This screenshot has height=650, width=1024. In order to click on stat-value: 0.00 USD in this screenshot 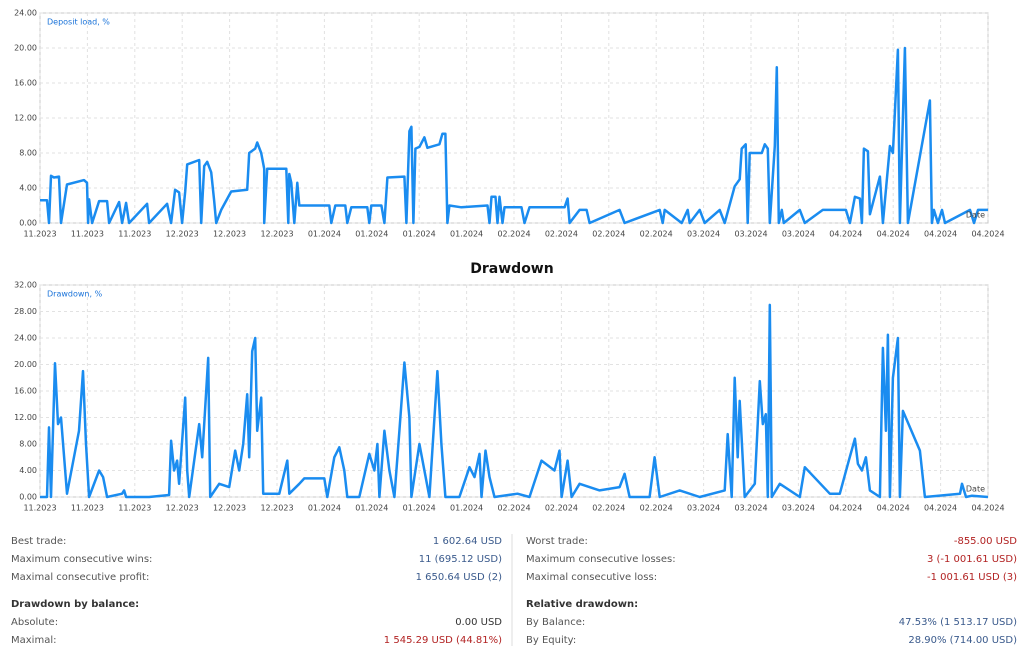, I will do `click(478, 622)`.